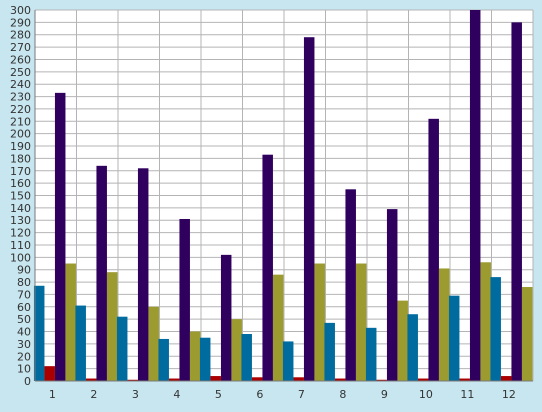  What do you see at coordinates (24, 294) in the screenshot?
I see `y-tick-label: 70` at bounding box center [24, 294].